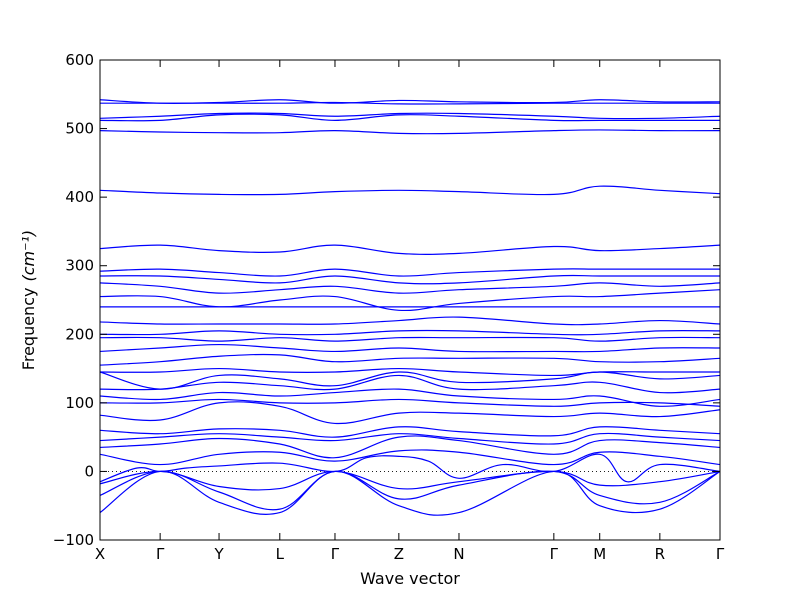 The image size is (800, 604). Describe the element at coordinates (79, 266) in the screenshot. I see `y-tick-label: 300` at that location.